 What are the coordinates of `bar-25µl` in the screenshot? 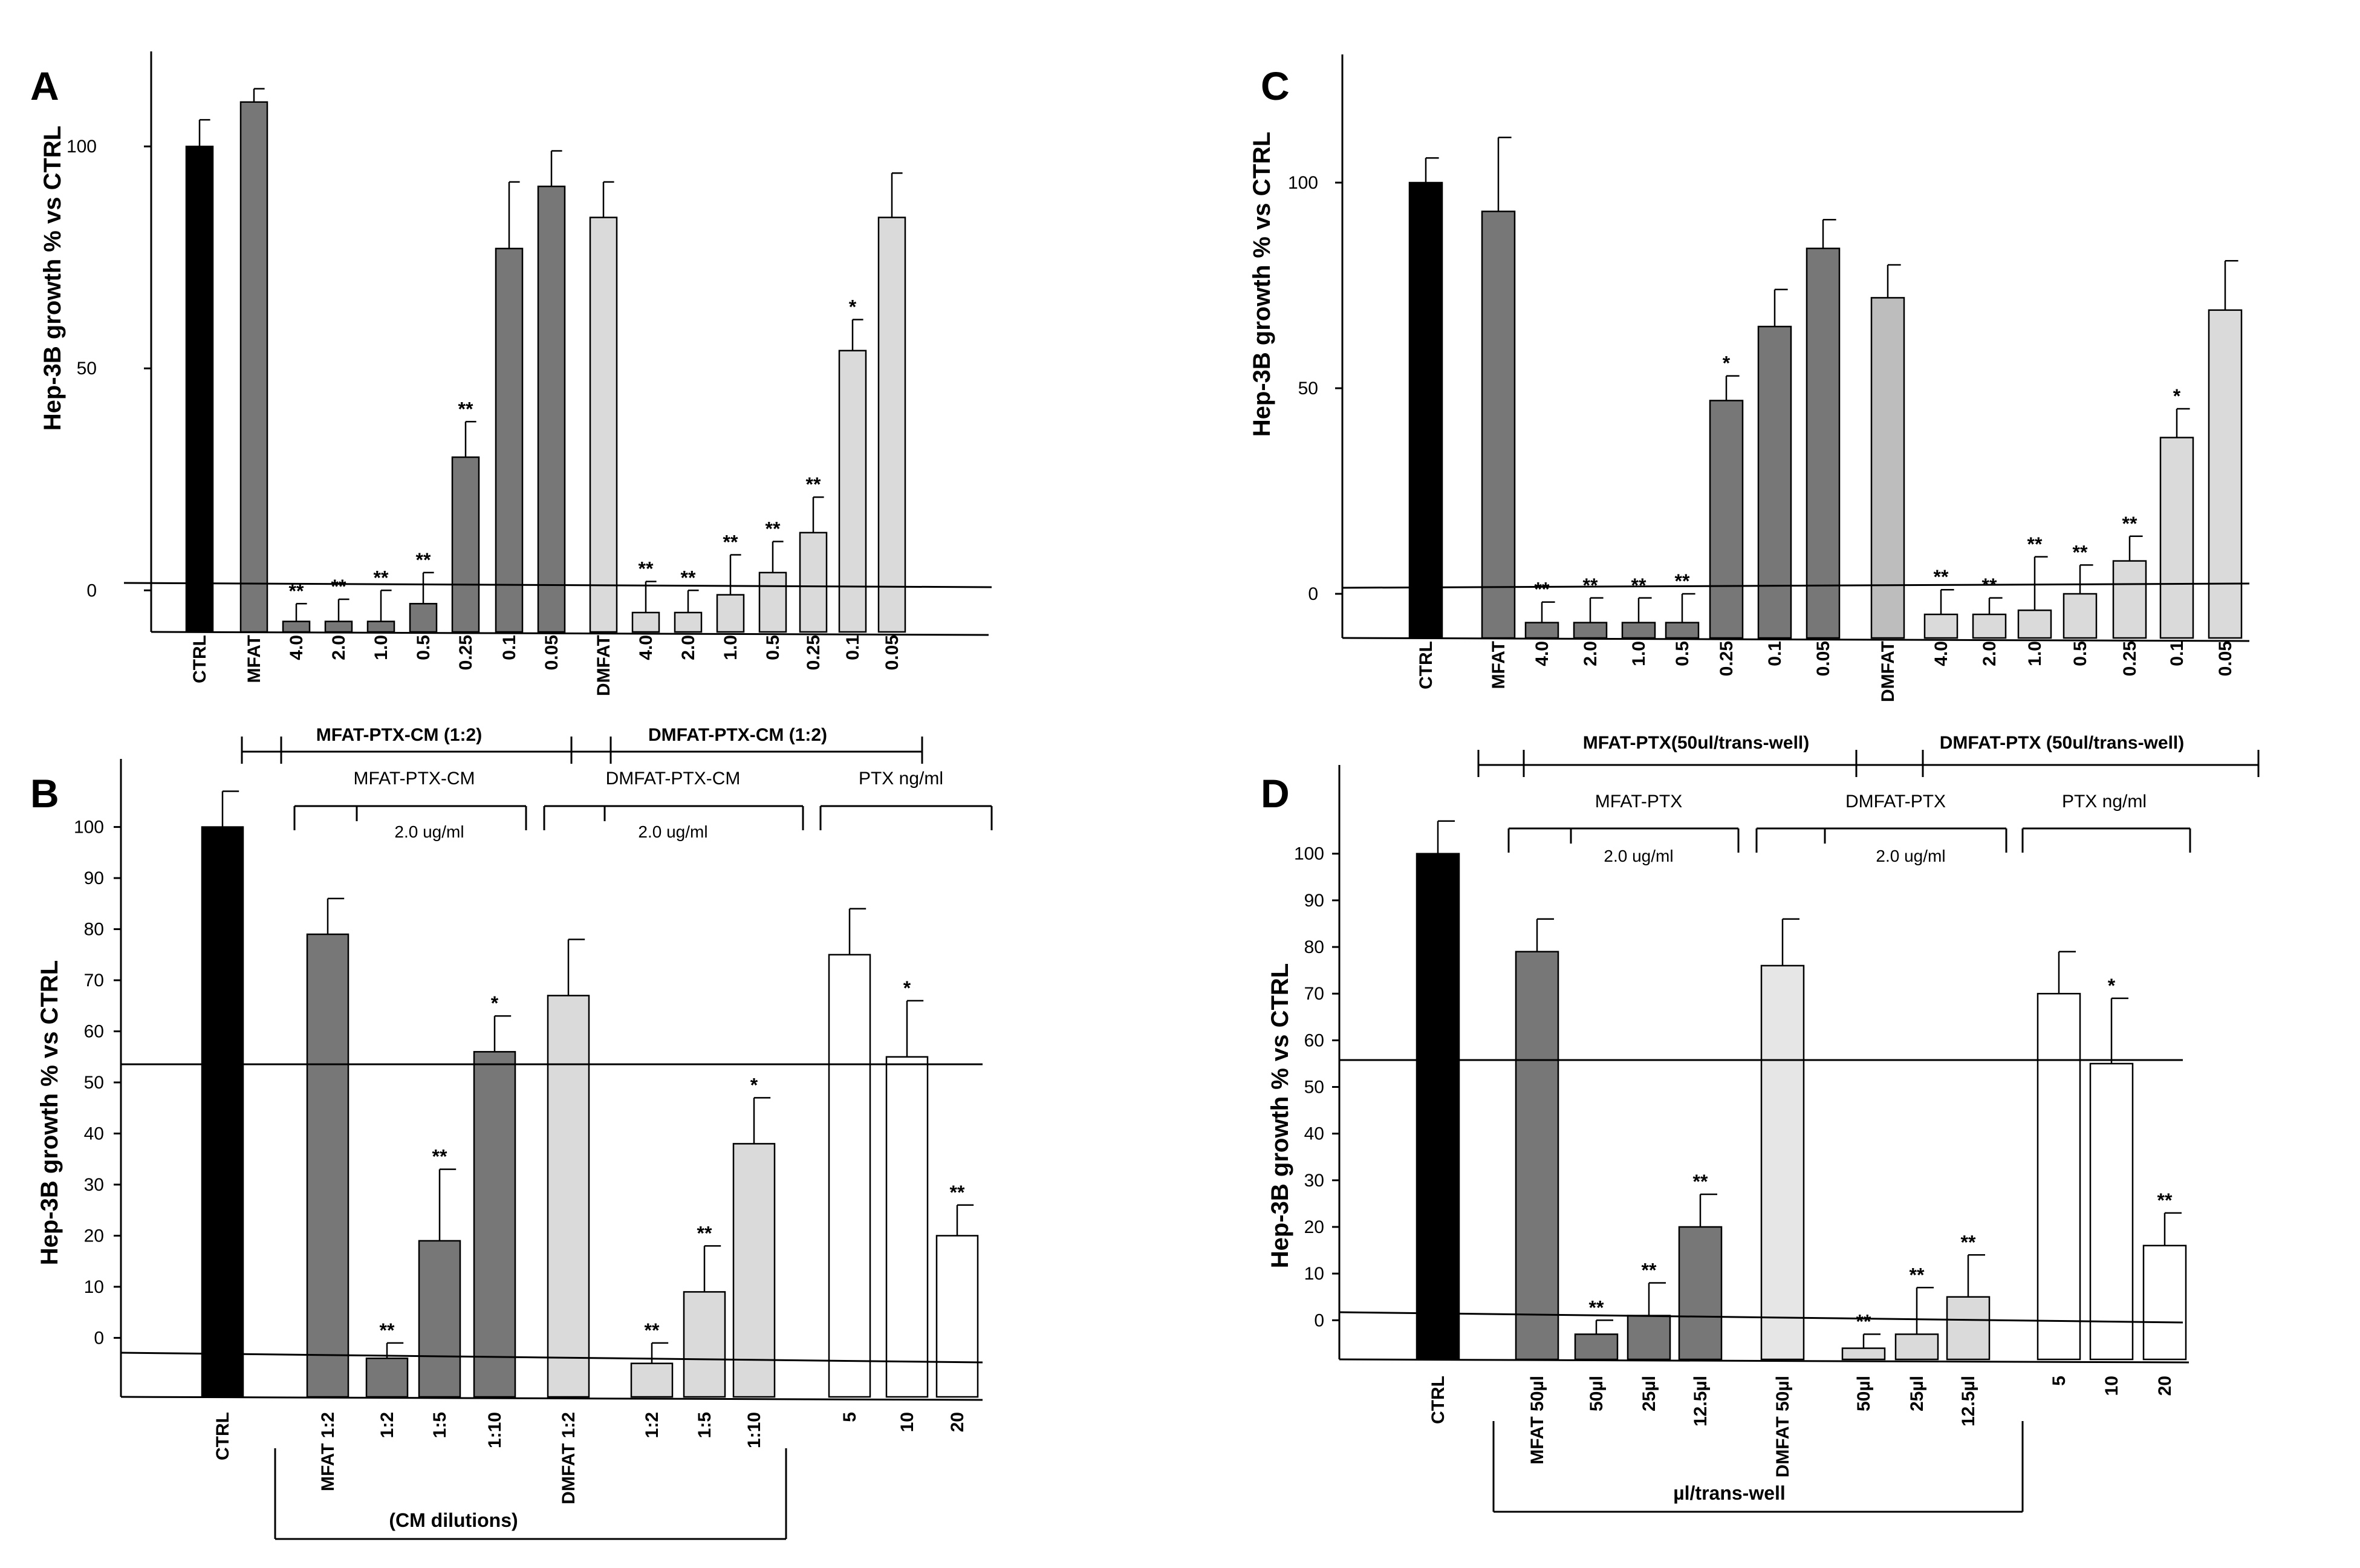 It's located at (1917, 1347).